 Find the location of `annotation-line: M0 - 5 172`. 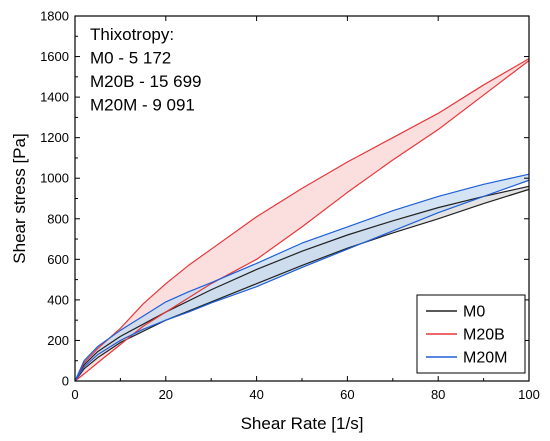

annotation-line: M0 - 5 172 is located at coordinates (130, 58).